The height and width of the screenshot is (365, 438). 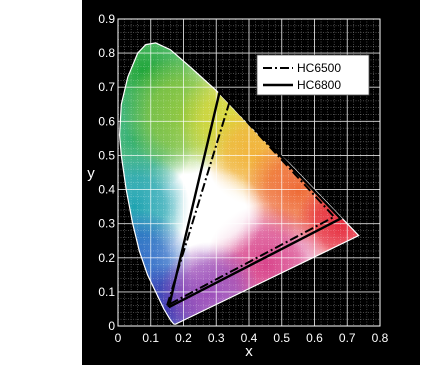 I want to click on x-tick-label: 0, so click(x=118, y=338).